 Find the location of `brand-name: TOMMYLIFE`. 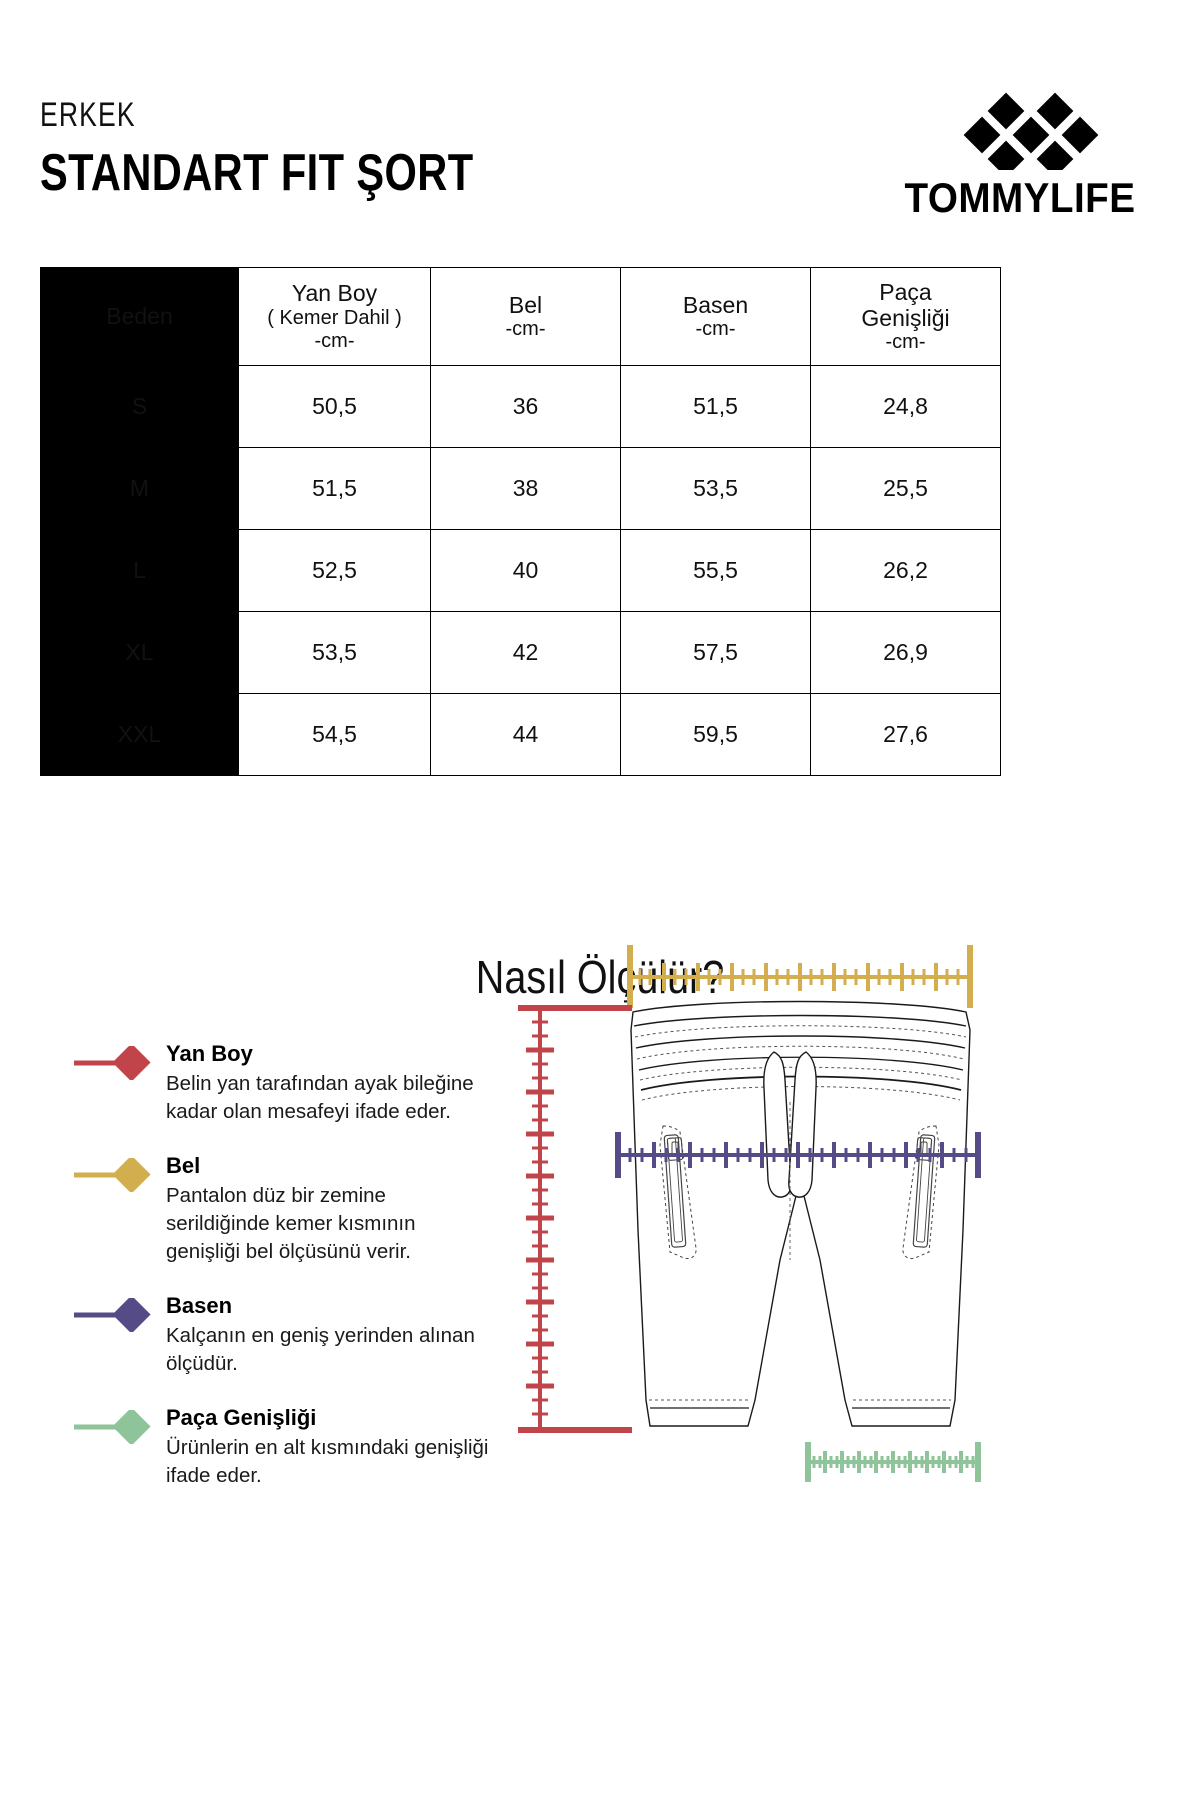

brand-name: TOMMYLIFE is located at coordinates (1020, 197).